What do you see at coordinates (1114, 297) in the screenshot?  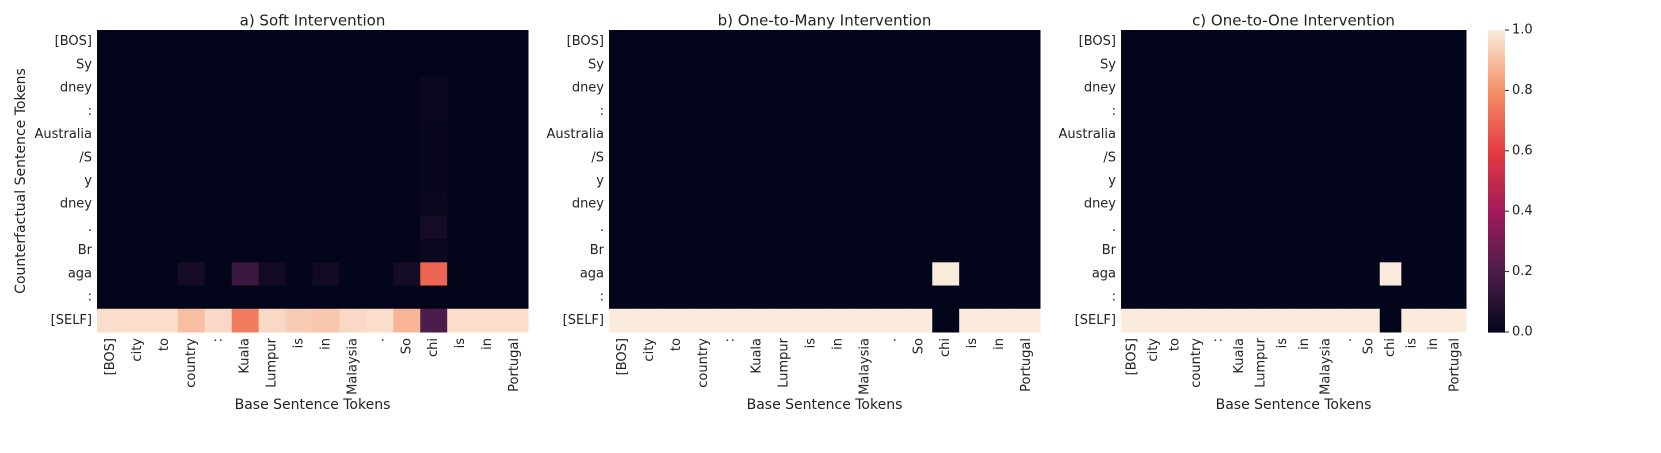 I see `y-tick-label: :` at bounding box center [1114, 297].